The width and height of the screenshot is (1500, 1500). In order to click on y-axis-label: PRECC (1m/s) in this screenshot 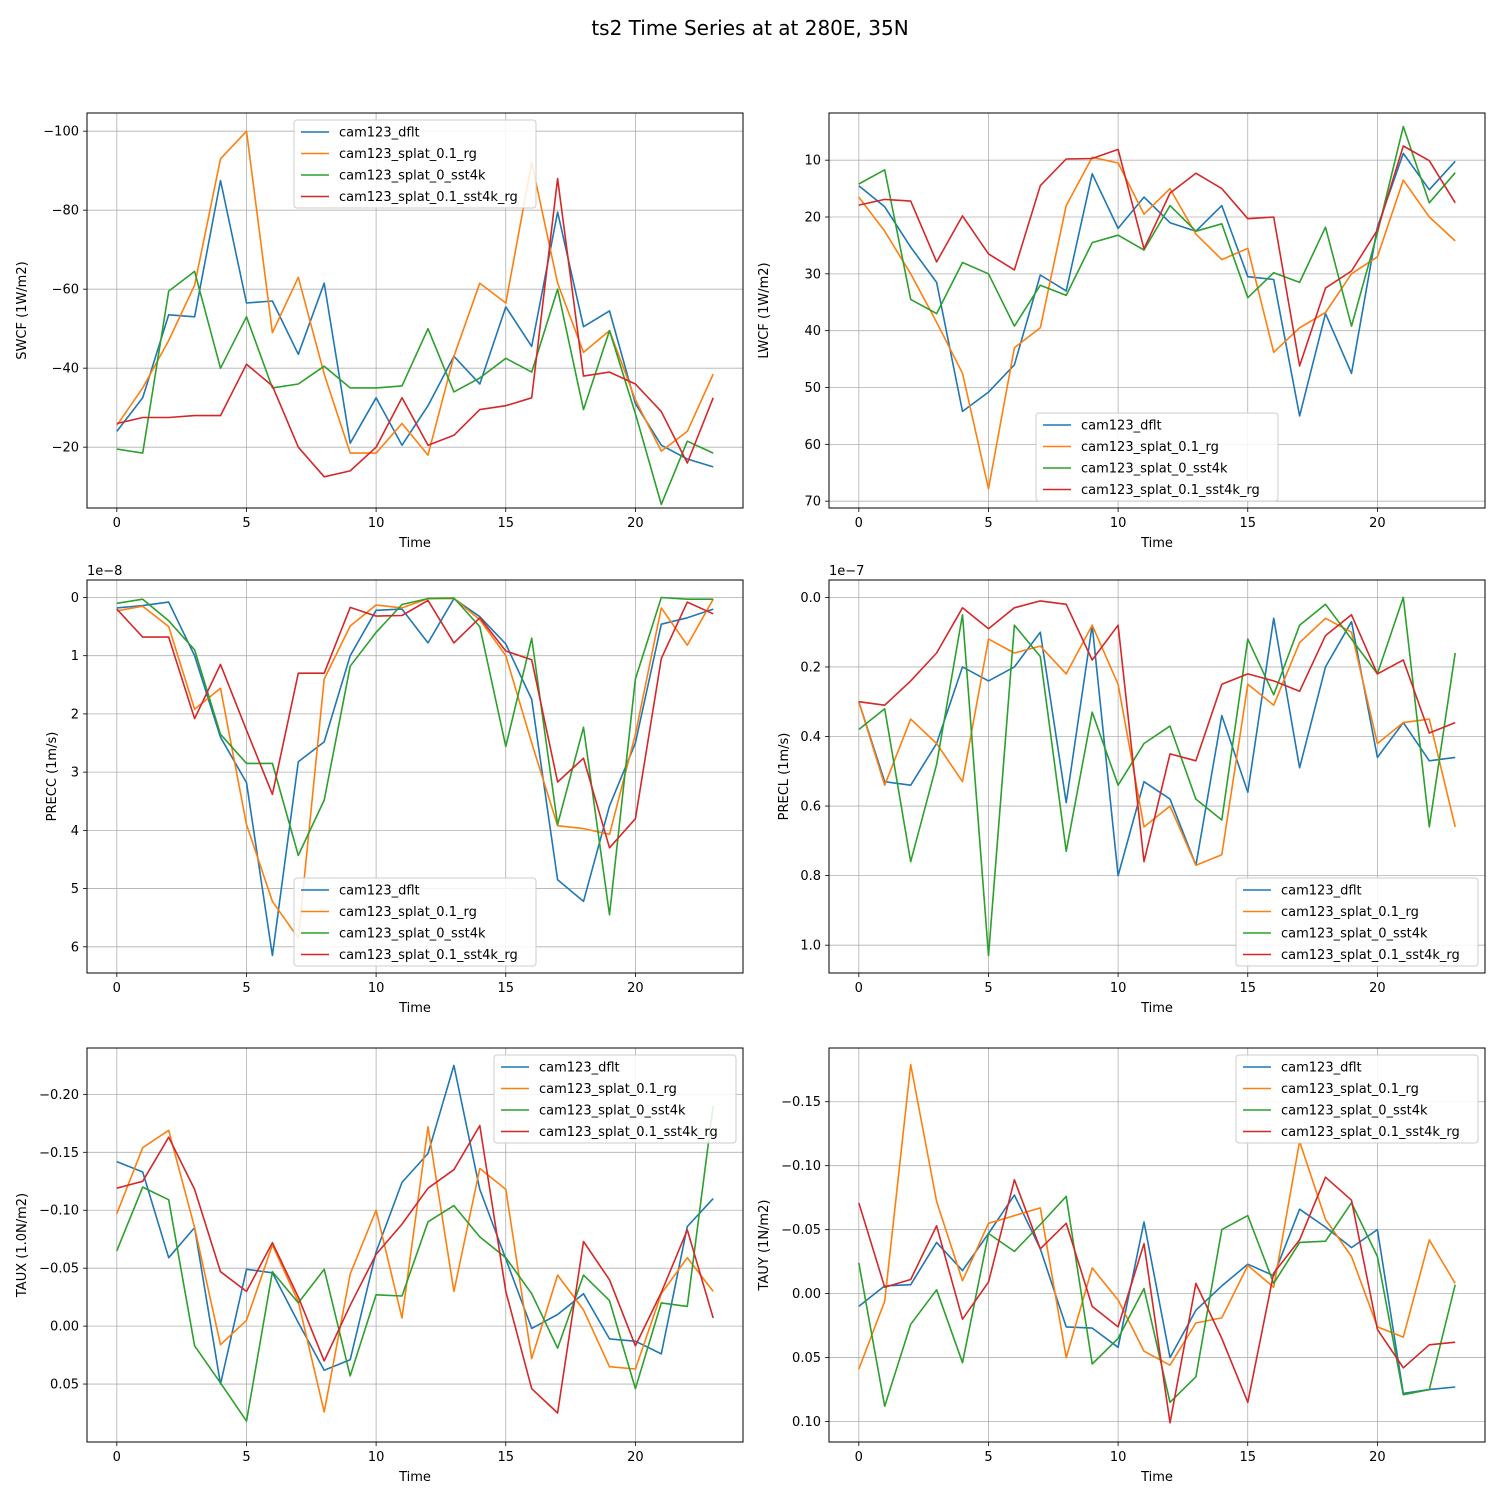, I will do `click(52, 777)`.